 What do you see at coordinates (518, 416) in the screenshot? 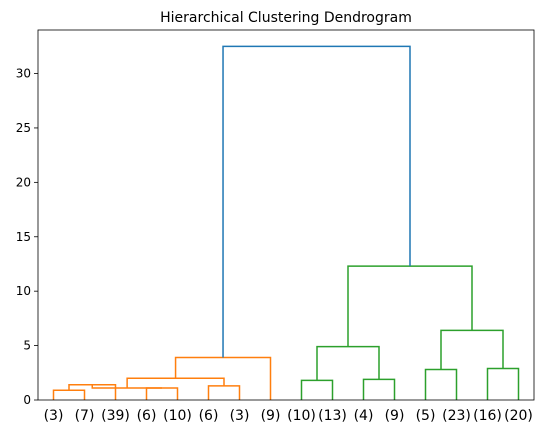
I see `leaf-label: (20)` at bounding box center [518, 416].